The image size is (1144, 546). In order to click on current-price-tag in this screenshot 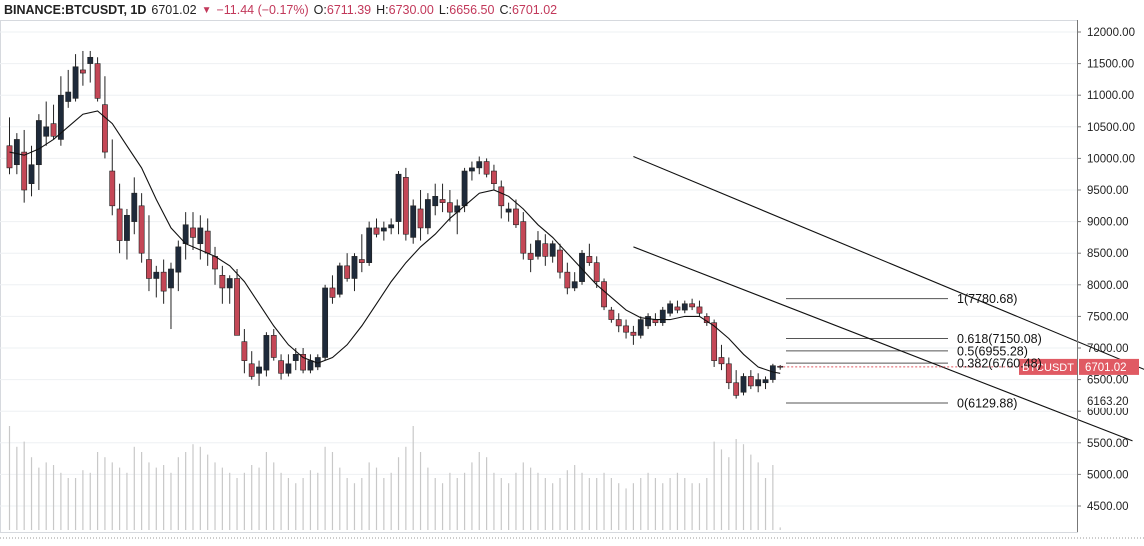, I will do `click(1109, 366)`.